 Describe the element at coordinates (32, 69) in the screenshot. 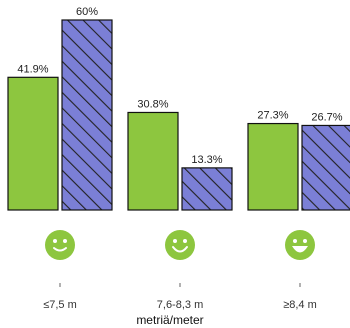

I see `data-label-1-1: 41.9%` at that location.